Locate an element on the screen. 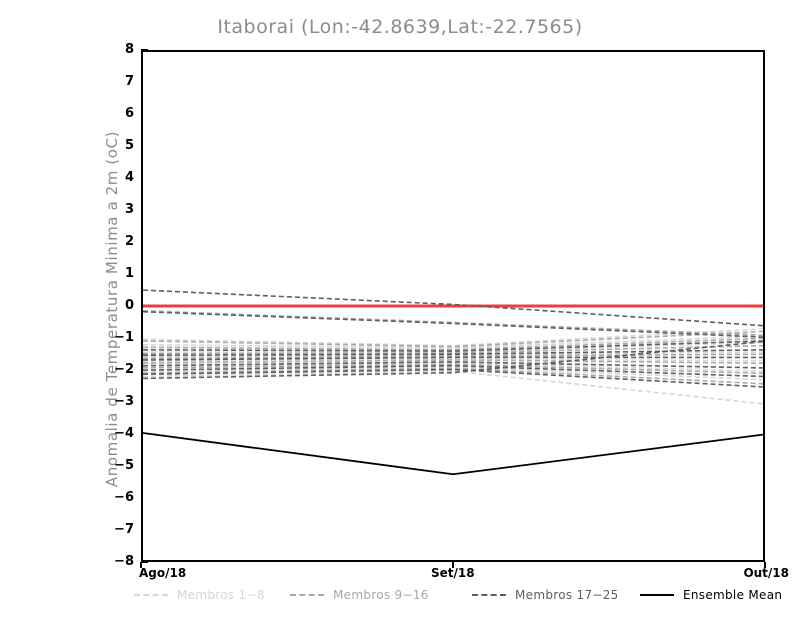 The height and width of the screenshot is (618, 800). legend-item: Membros 9−16 is located at coordinates (359, 595).